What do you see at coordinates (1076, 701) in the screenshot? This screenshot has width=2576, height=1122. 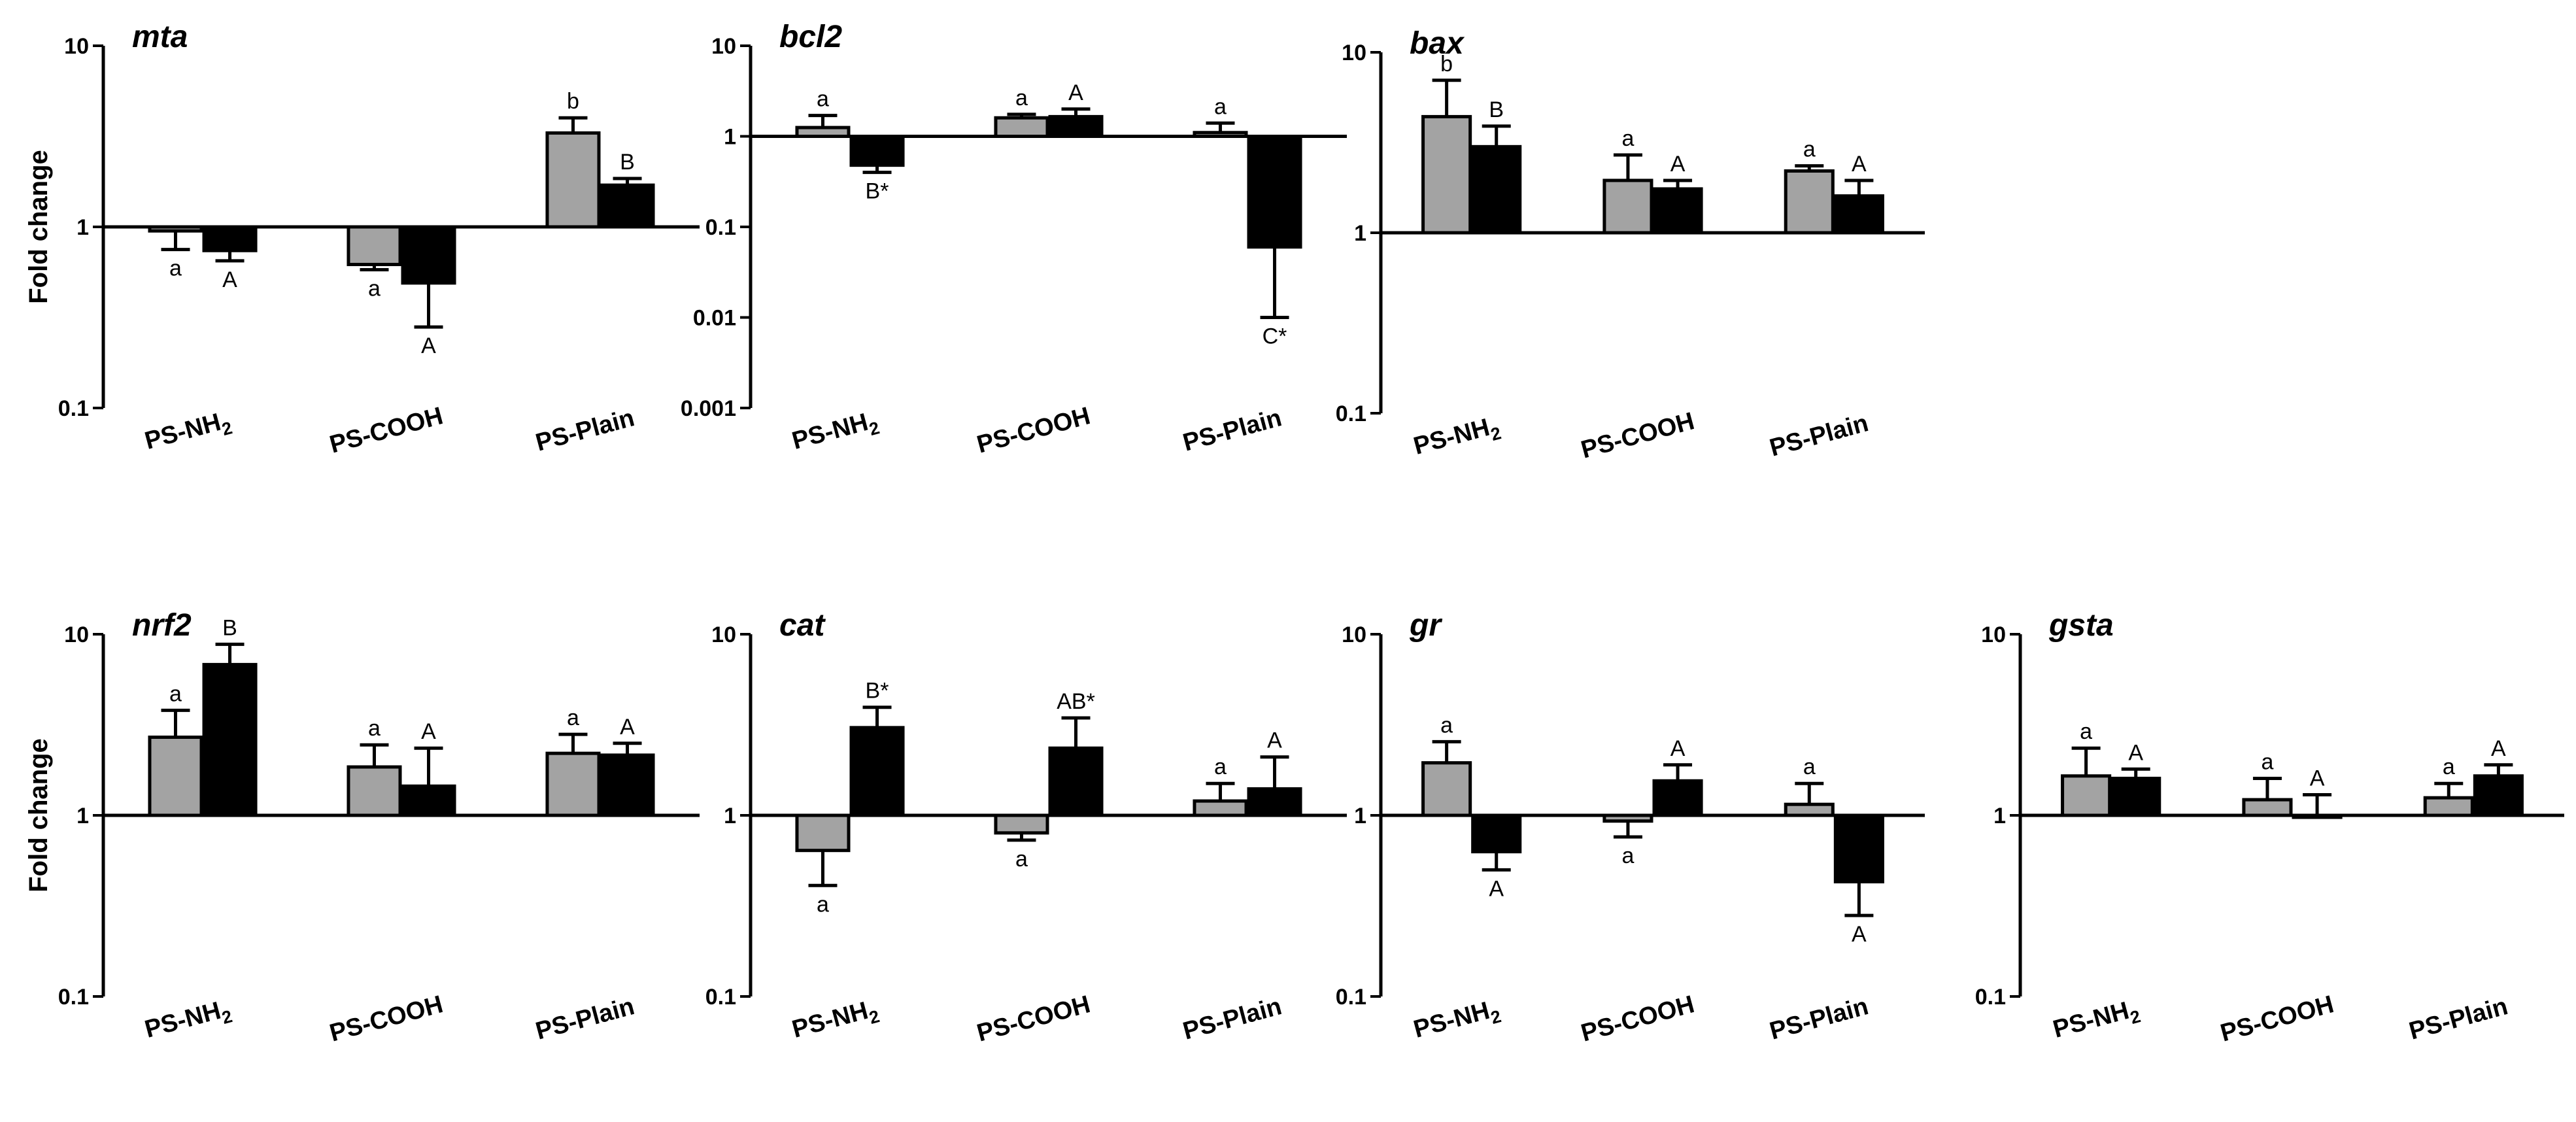 I see `significance-label: AB*` at bounding box center [1076, 701].